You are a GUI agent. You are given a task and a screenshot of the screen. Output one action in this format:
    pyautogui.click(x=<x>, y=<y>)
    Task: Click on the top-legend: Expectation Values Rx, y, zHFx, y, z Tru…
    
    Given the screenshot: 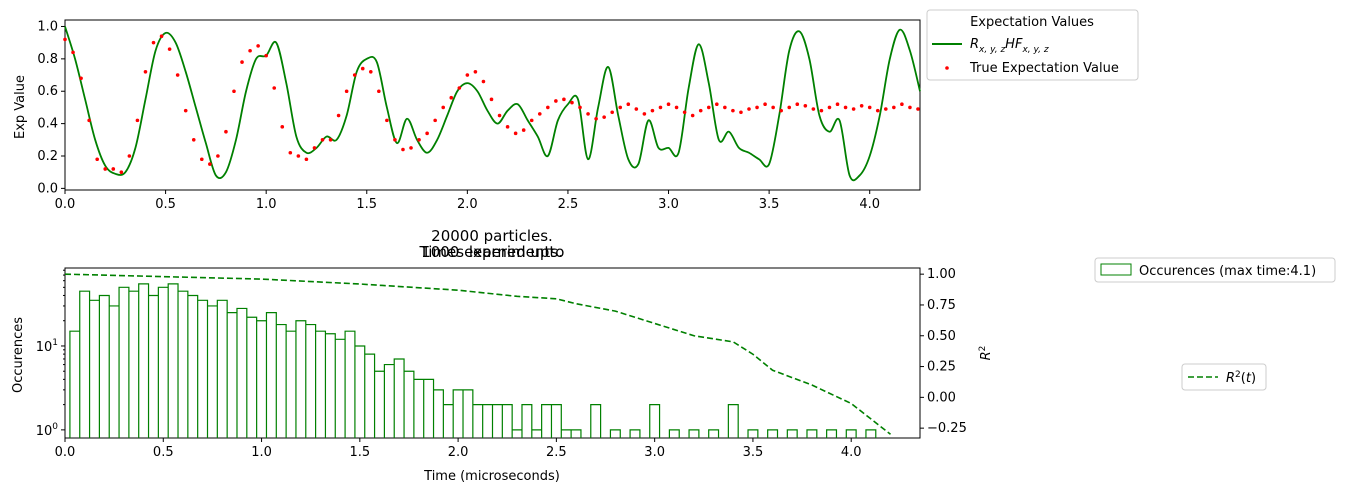 What is the action you would take?
    pyautogui.click(x=1032, y=45)
    